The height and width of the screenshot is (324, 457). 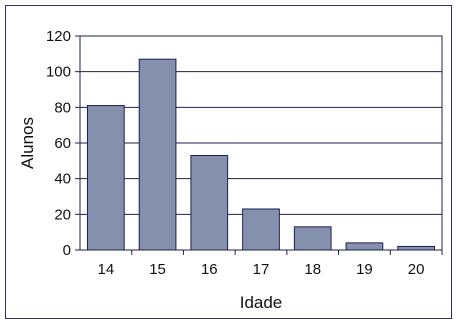 I want to click on x-tick-label: 17, so click(x=261, y=269).